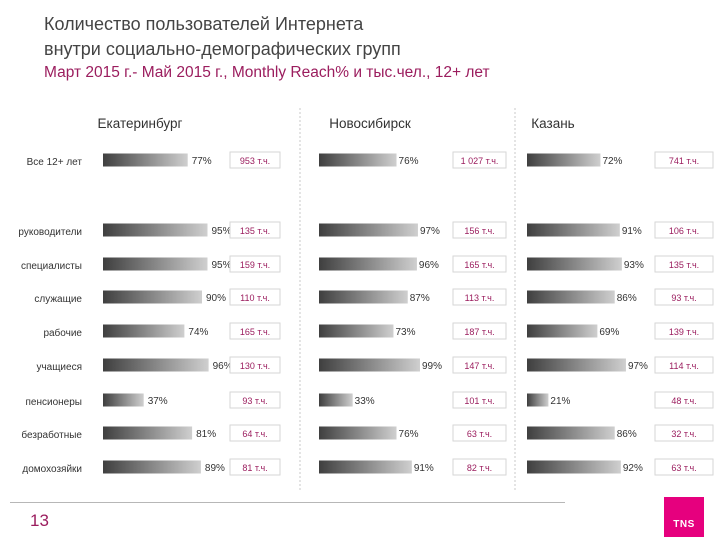 This screenshot has height=553, width=720. What do you see at coordinates (255, 161) in the screenshot?
I see `users-label-0-0: 953 т.ч.` at bounding box center [255, 161].